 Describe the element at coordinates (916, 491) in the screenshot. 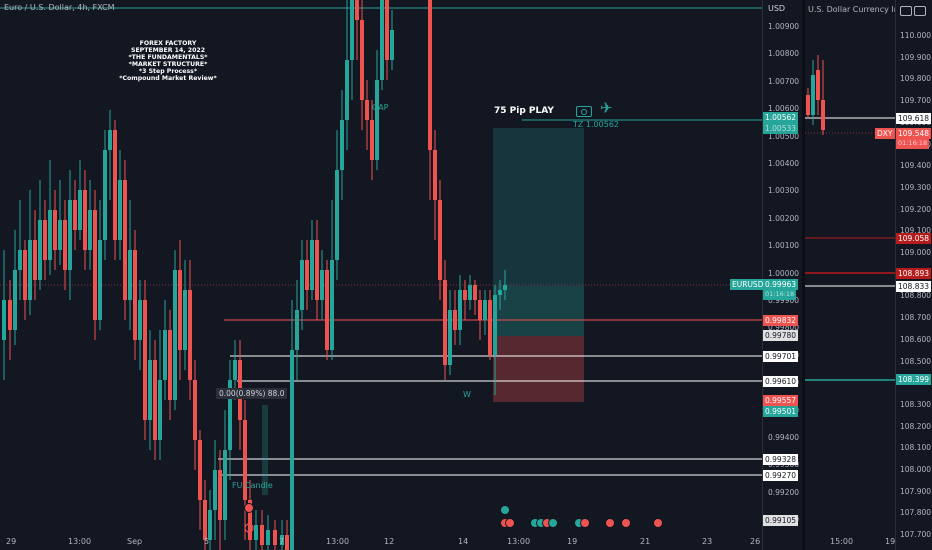

I see `price-tick: 107.900` at that location.